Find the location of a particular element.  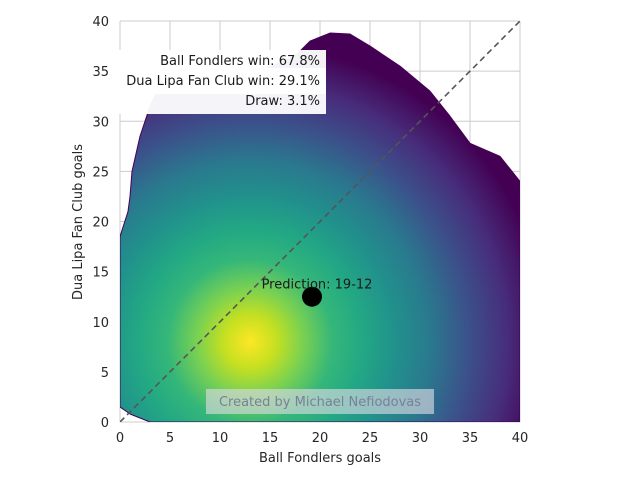

y-tick-label: 20 is located at coordinates (100, 223).